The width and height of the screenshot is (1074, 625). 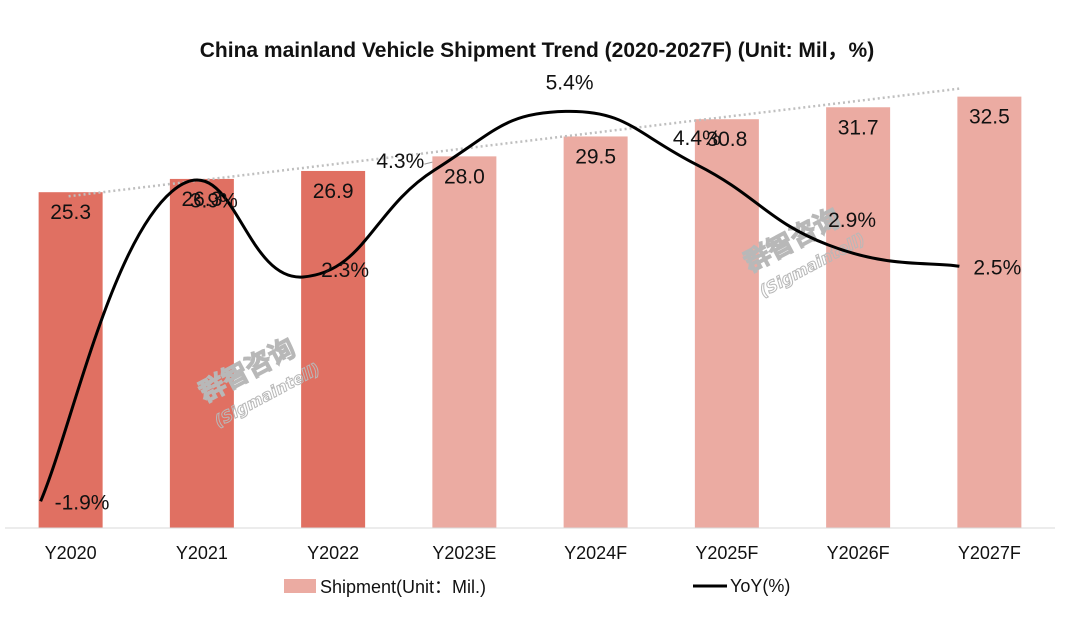 What do you see at coordinates (726, 323) in the screenshot?
I see `bar-y2025f` at bounding box center [726, 323].